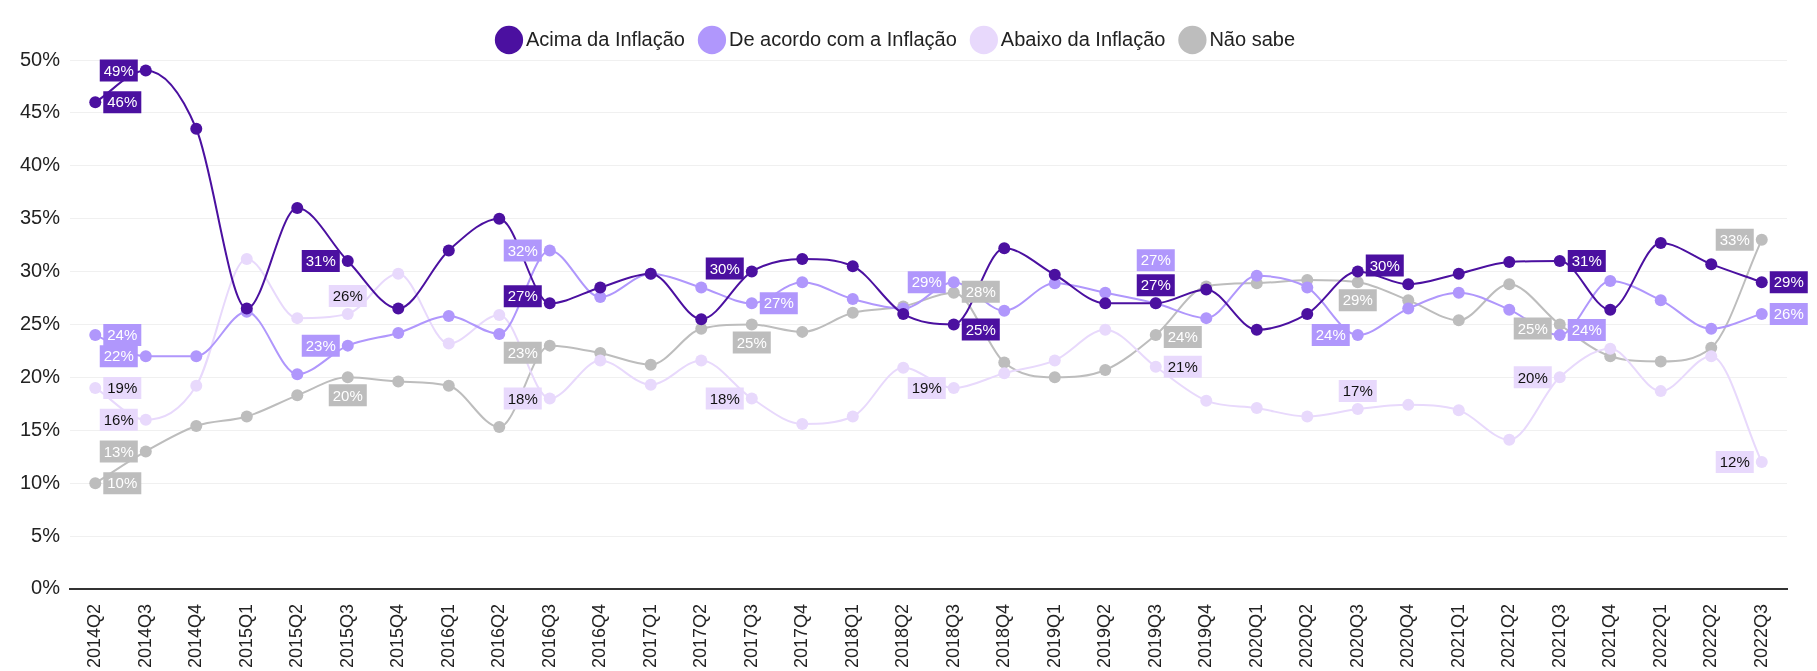  Describe the element at coordinates (1734, 462) in the screenshot. I see `data-label: 12%` at that location.